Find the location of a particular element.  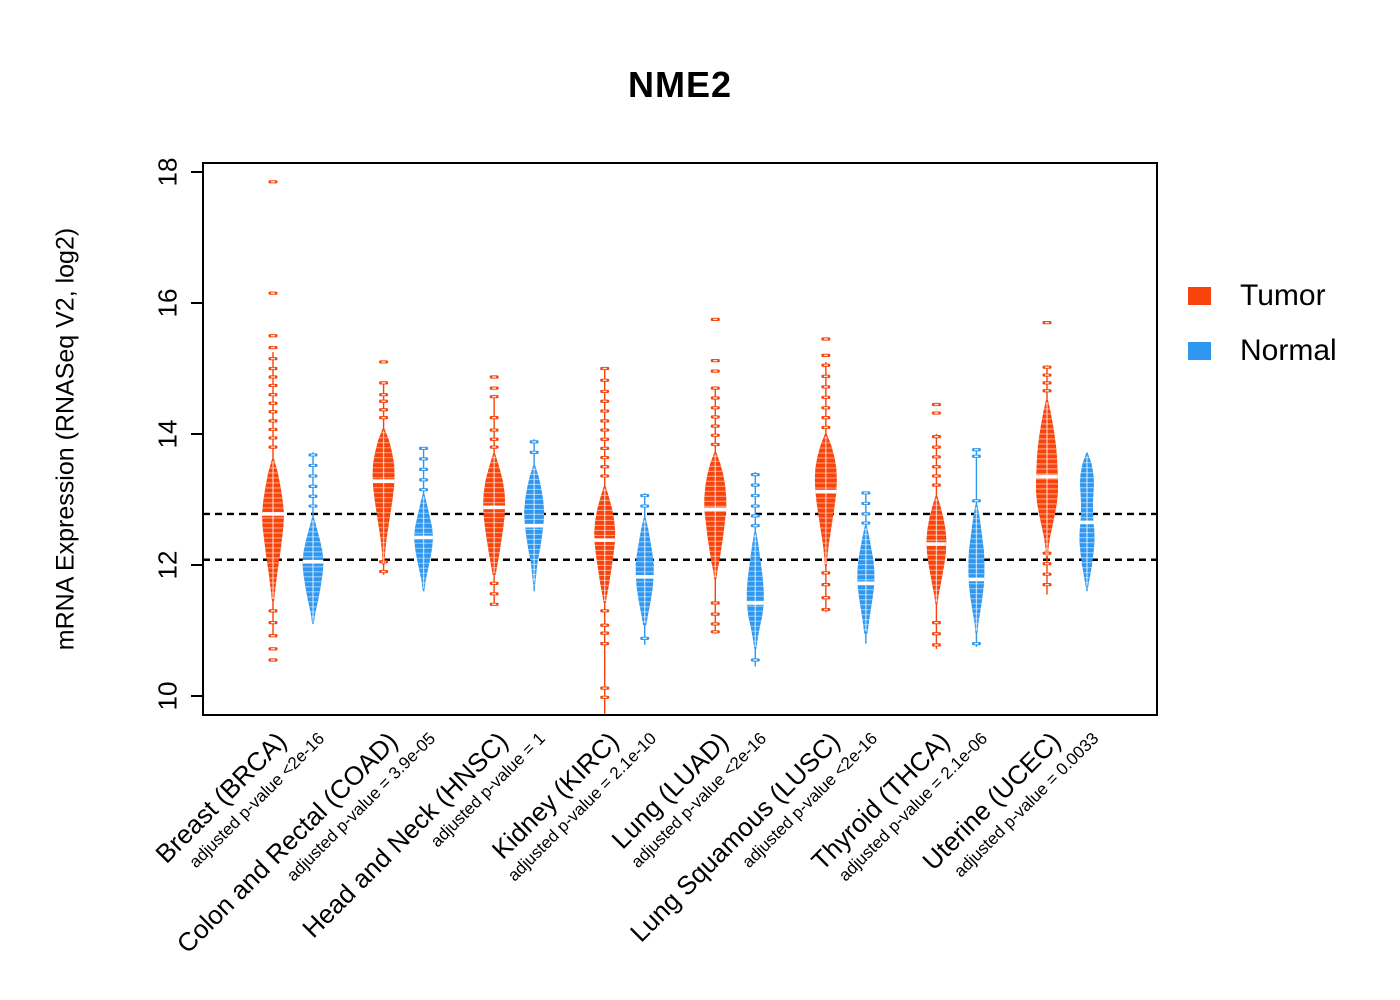

legend: Tumor Normal is located at coordinates (1262, 336).